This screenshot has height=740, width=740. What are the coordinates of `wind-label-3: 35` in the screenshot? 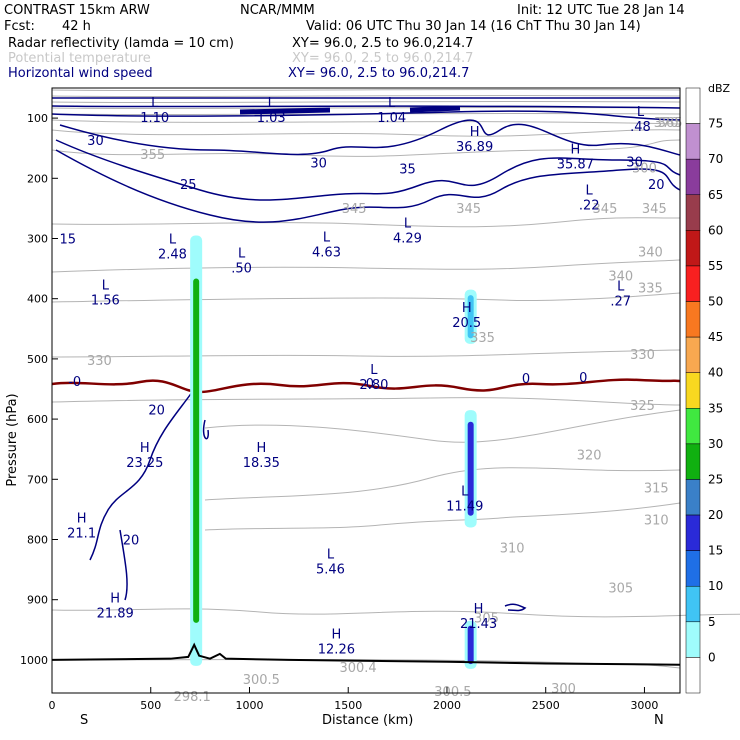 It's located at (407, 169).